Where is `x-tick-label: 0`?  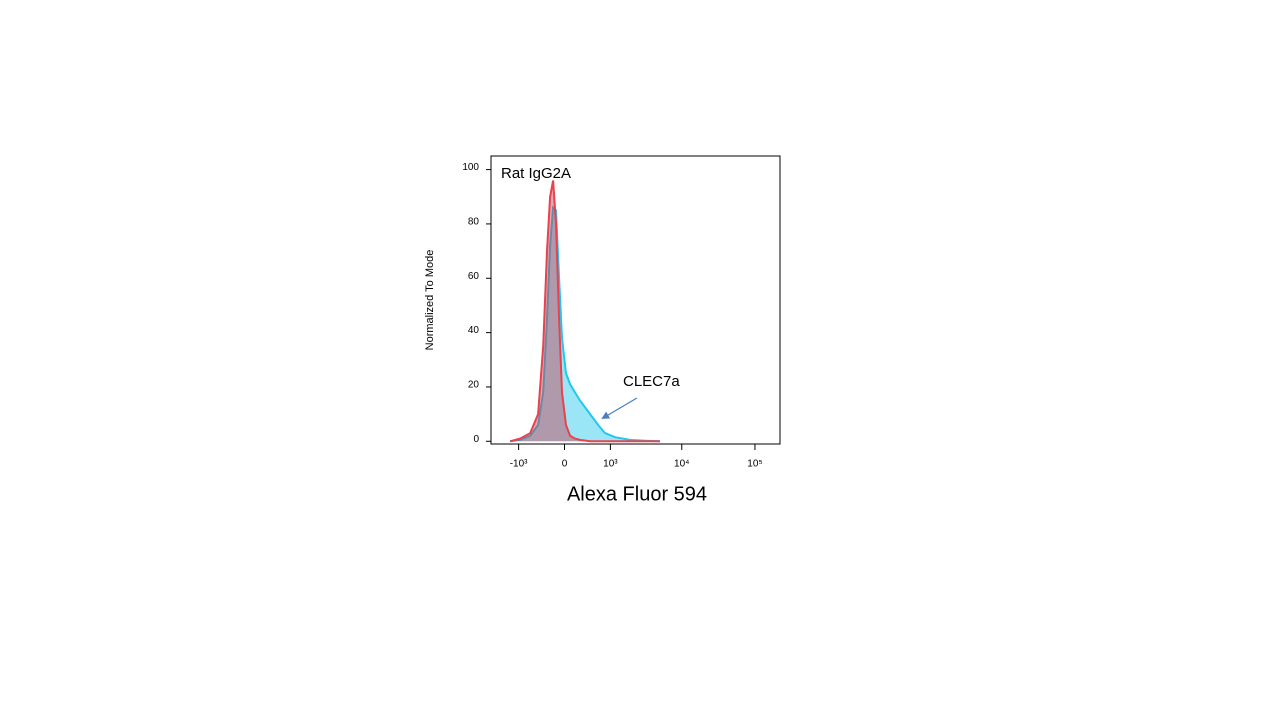 x-tick-label: 0 is located at coordinates (565, 464).